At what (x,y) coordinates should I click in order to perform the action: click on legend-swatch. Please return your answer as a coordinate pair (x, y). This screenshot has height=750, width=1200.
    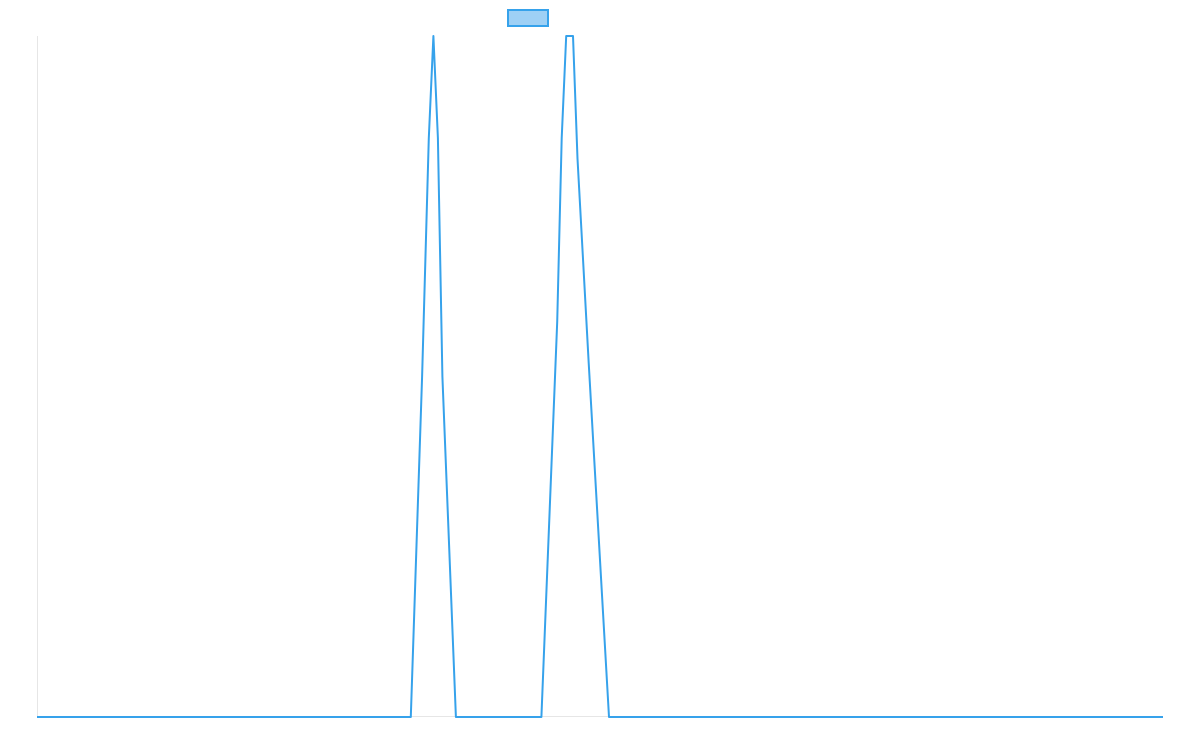
    Looking at the image, I should click on (528, 18).